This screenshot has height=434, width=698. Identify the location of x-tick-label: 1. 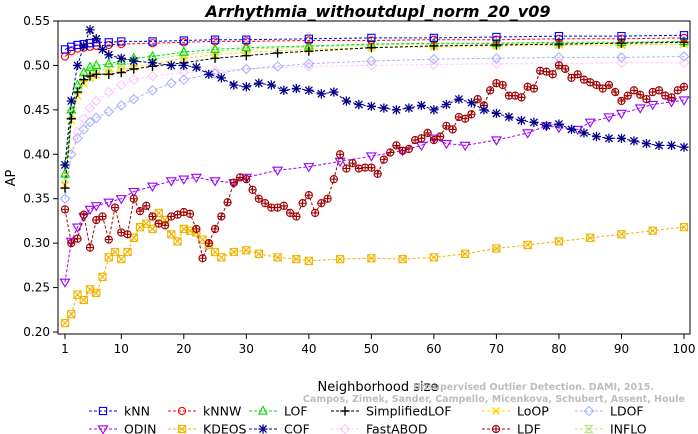
(65, 349).